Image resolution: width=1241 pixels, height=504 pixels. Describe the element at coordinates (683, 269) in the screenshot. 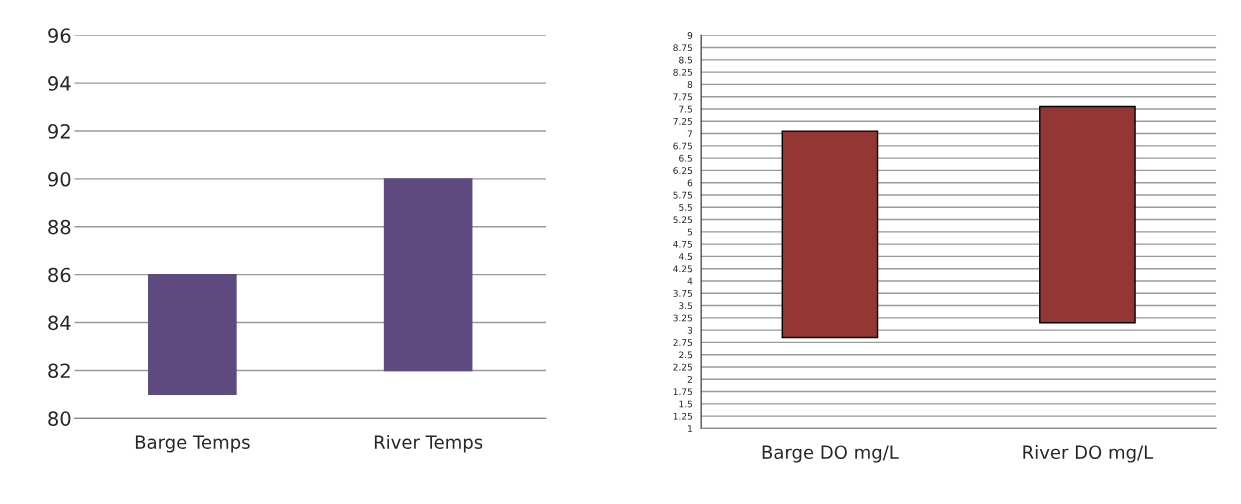

I see `y-tick-label: 4.25` at that location.